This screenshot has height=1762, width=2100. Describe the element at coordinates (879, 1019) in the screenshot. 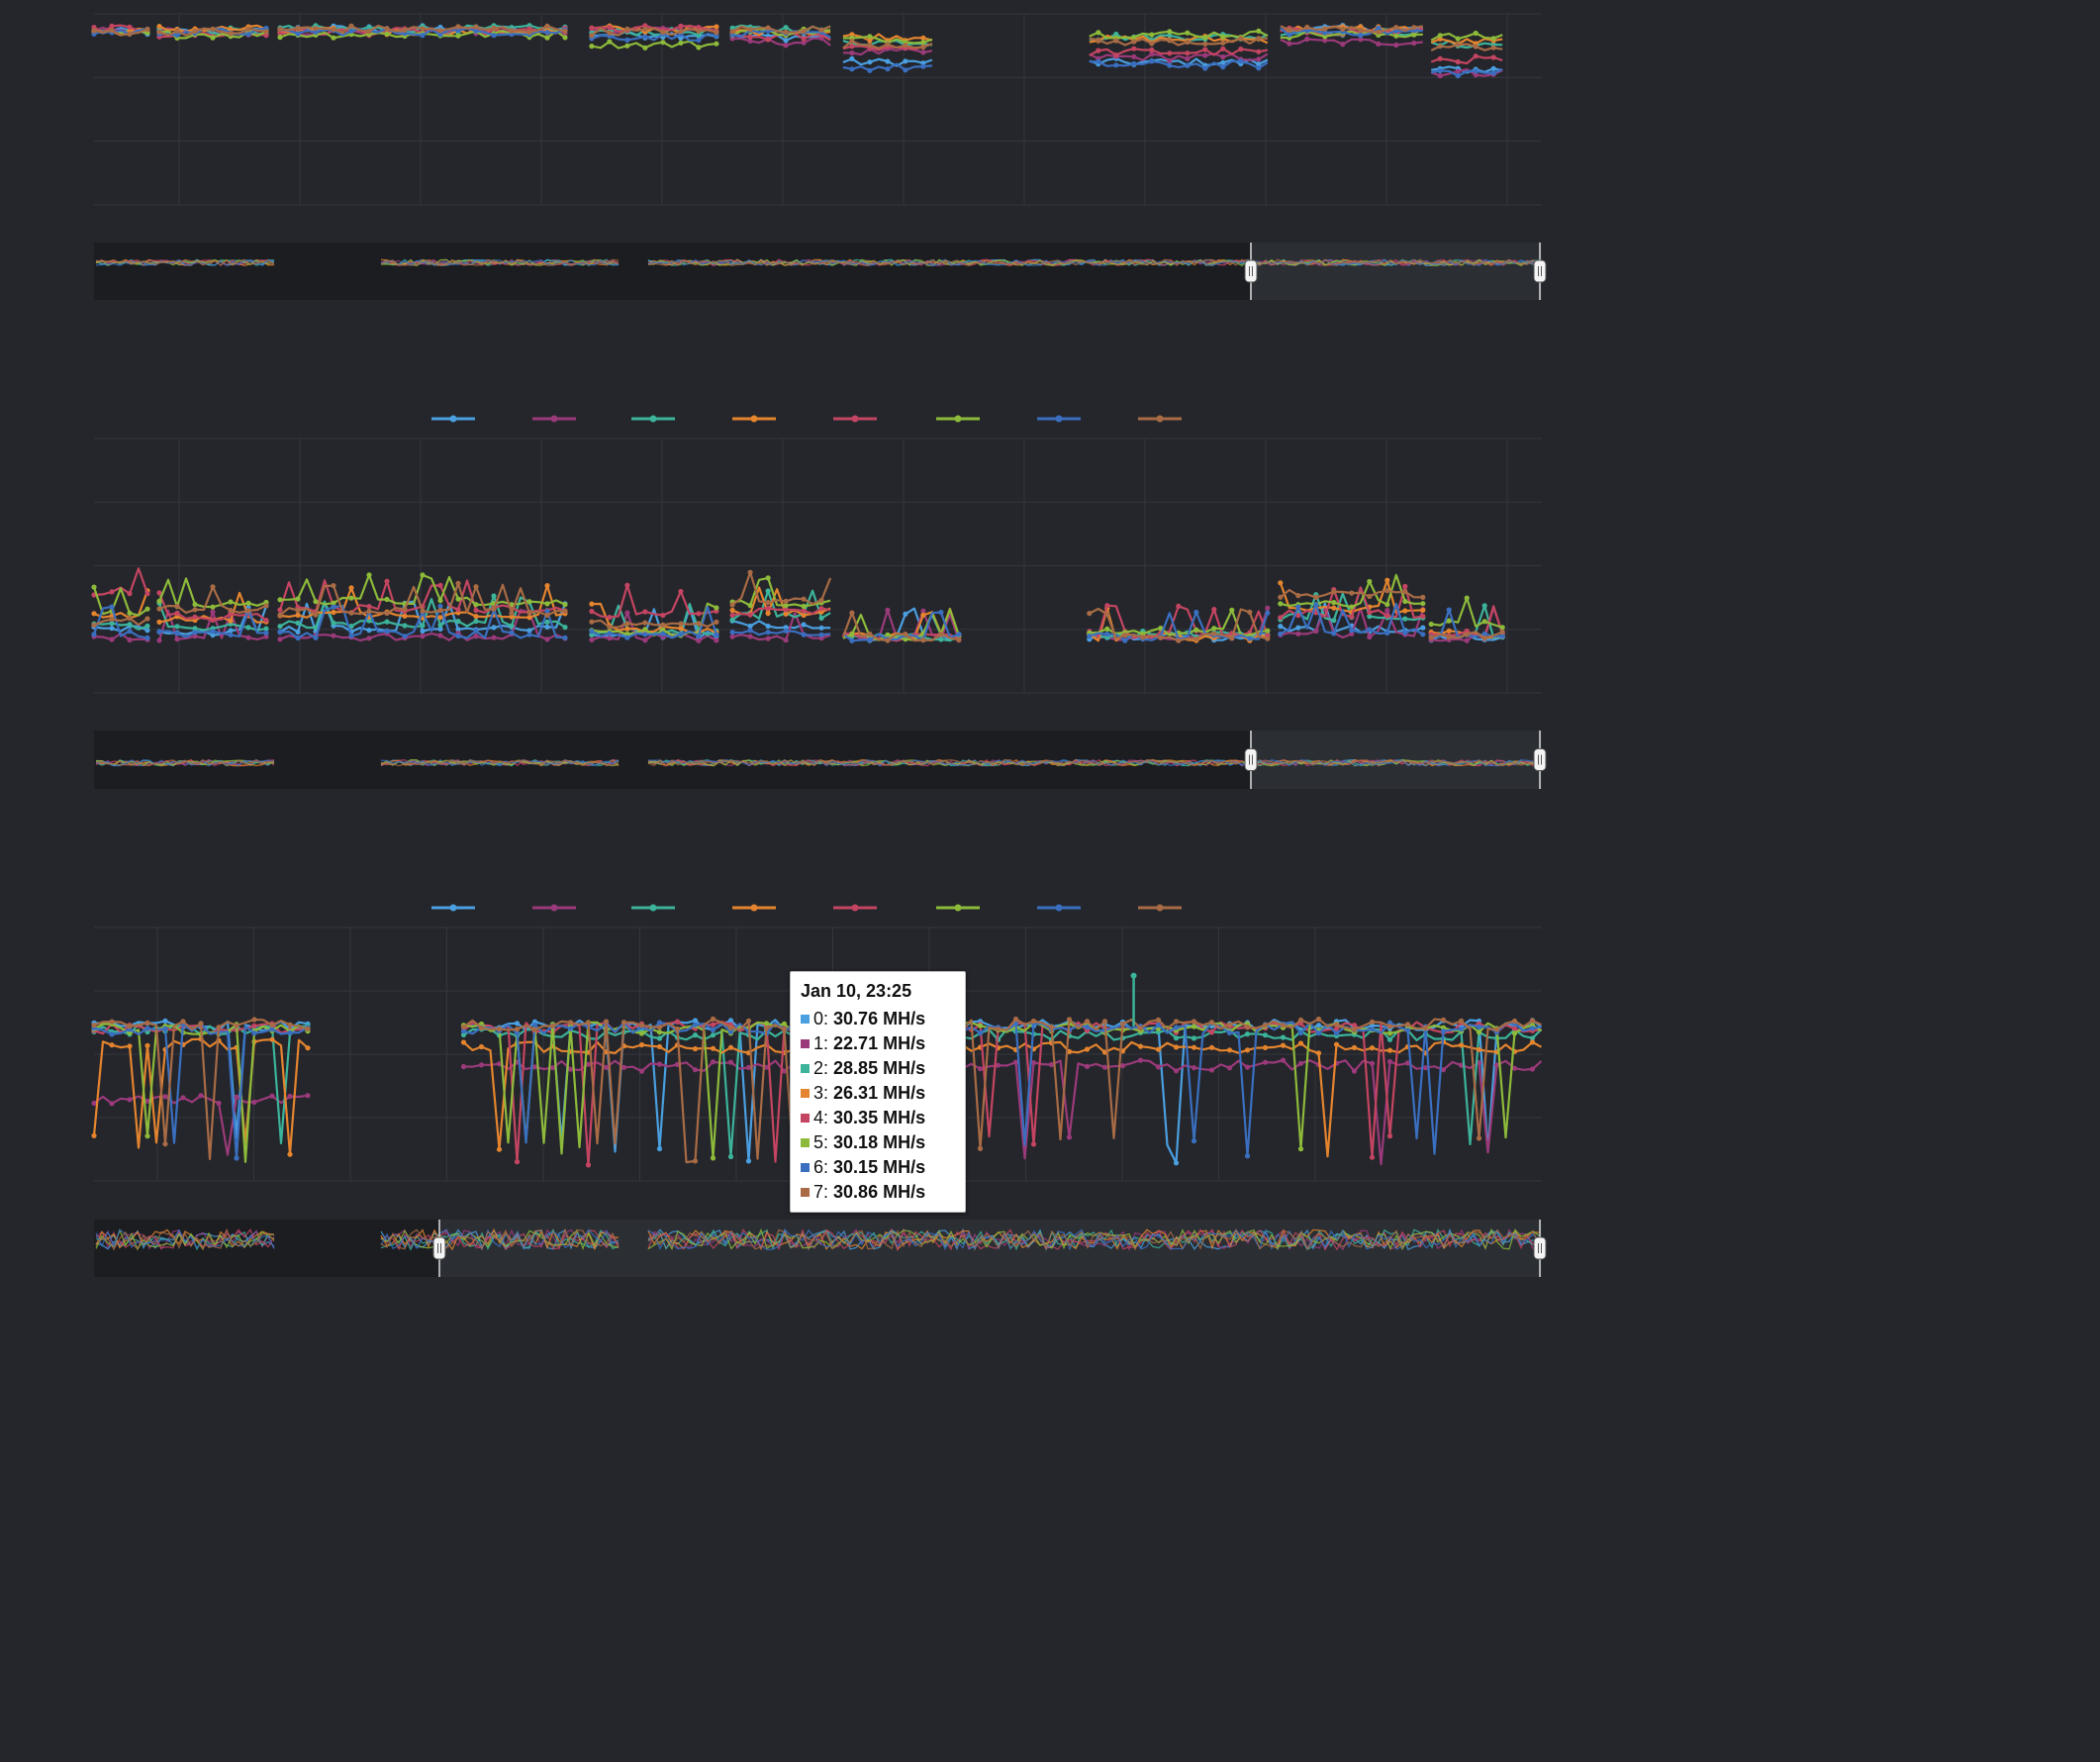

I see `tooltip-value: 30.76 MH/s` at that location.